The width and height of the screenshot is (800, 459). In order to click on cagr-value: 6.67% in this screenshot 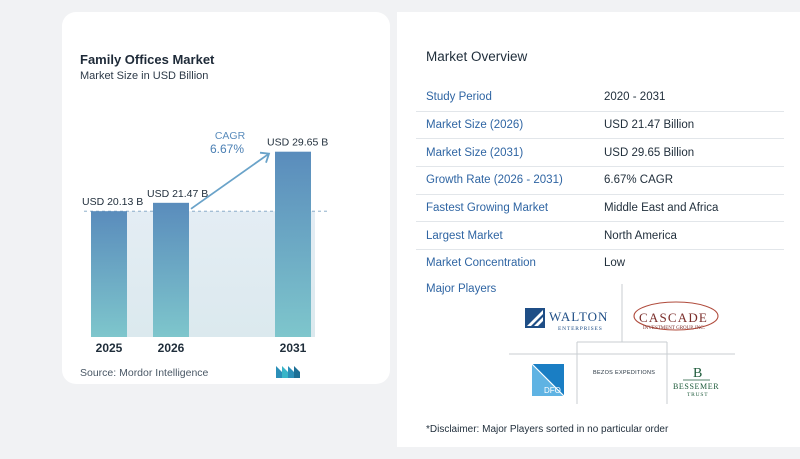, I will do `click(227, 149)`.